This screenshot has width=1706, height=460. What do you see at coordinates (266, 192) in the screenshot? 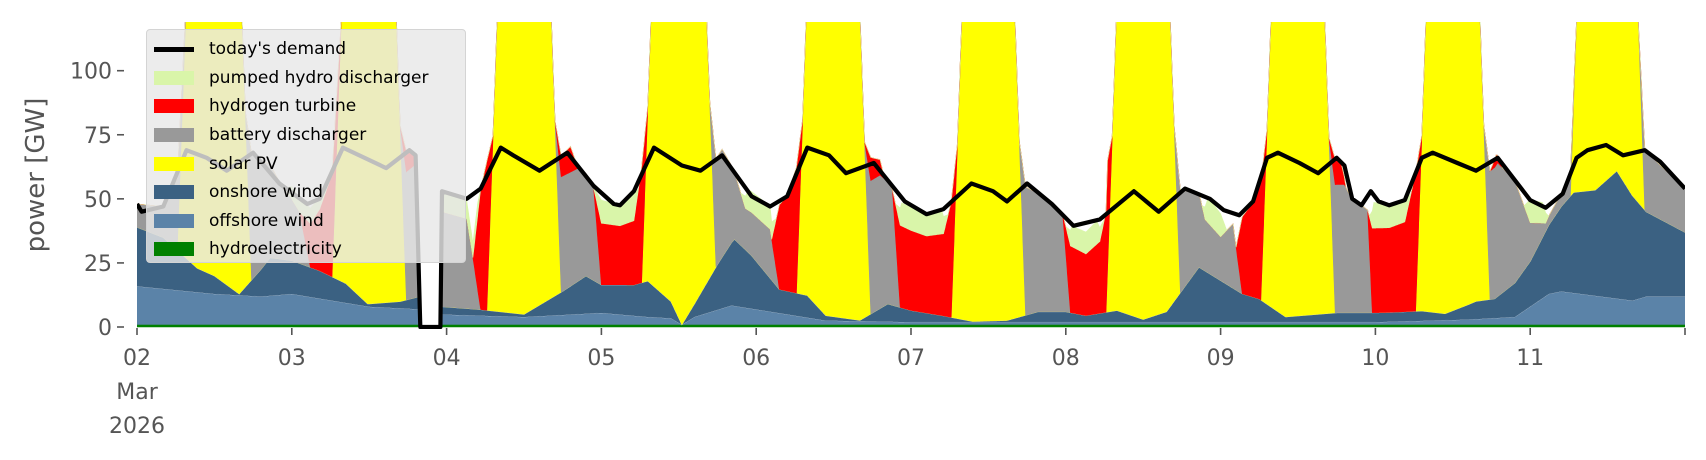
I see `legend-label: onshore wind` at bounding box center [266, 192].